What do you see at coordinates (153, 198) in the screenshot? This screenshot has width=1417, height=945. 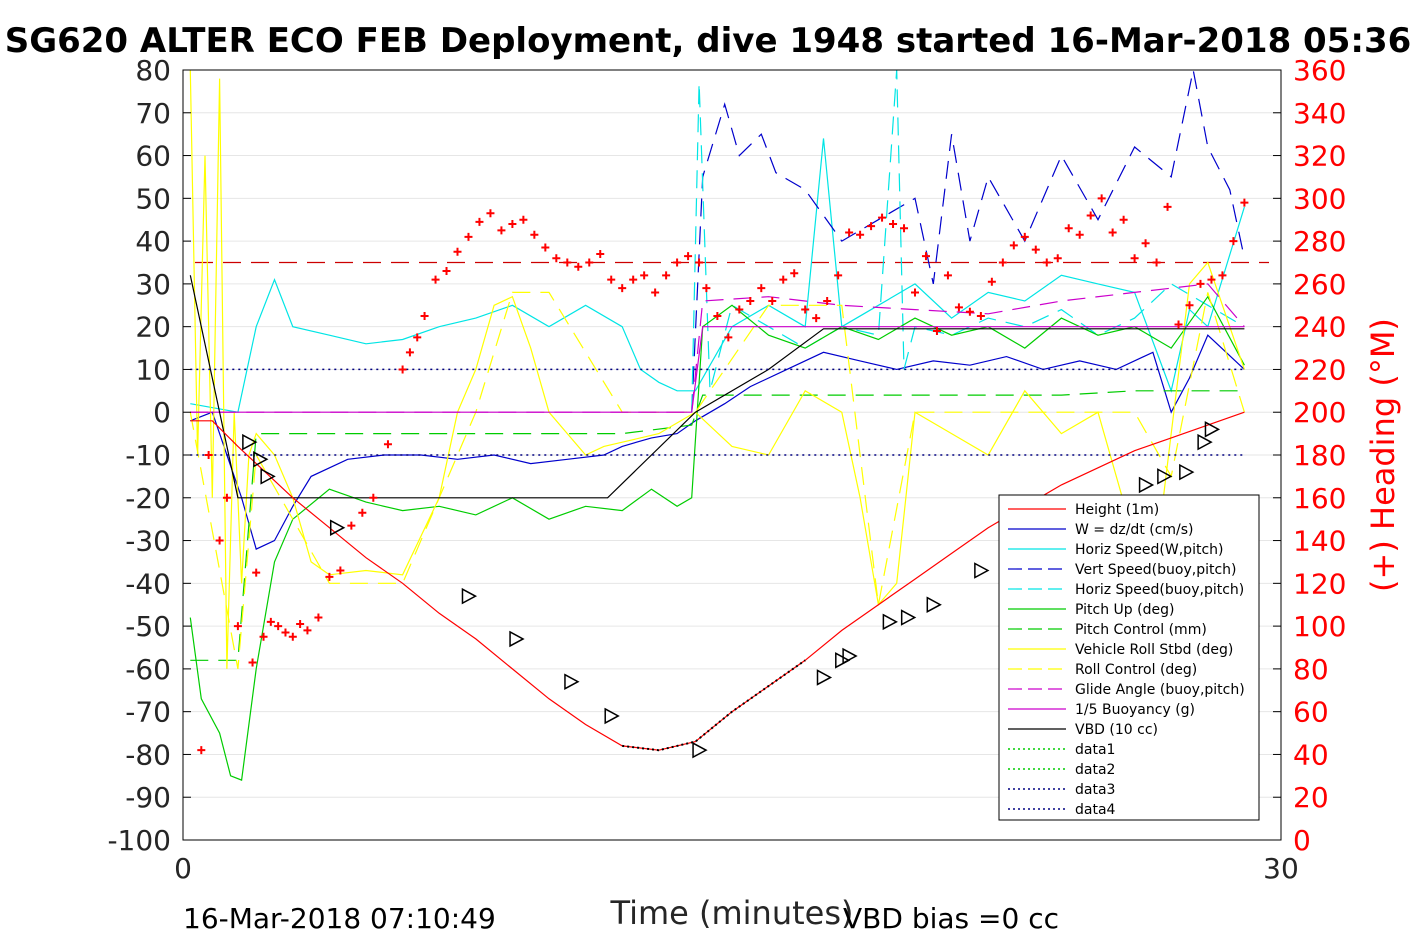 I see `y-left-tick-label: 50` at bounding box center [153, 198].